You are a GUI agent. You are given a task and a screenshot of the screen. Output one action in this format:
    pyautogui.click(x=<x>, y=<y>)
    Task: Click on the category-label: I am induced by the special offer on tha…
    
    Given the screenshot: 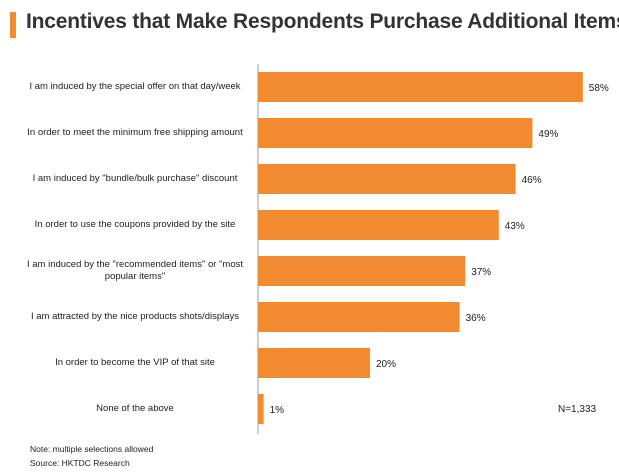 What is the action you would take?
    pyautogui.click(x=135, y=86)
    